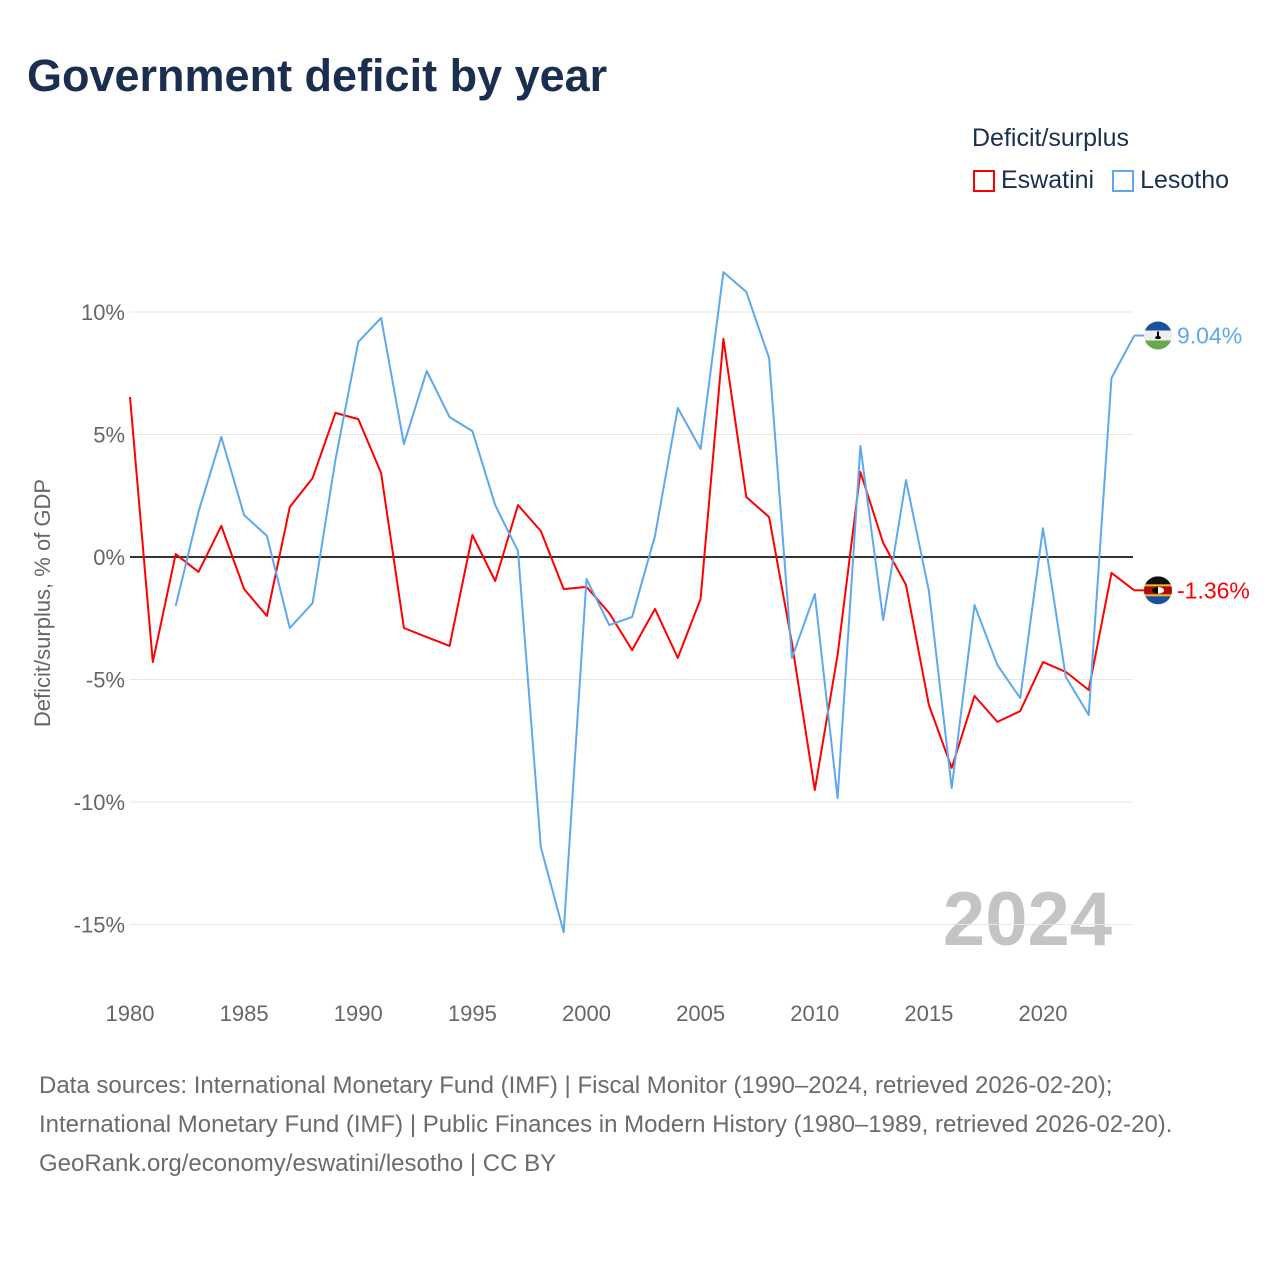 The width and height of the screenshot is (1280, 1280). What do you see at coordinates (1158, 590) in the screenshot?
I see `eswatini-flag-icon` at bounding box center [1158, 590].